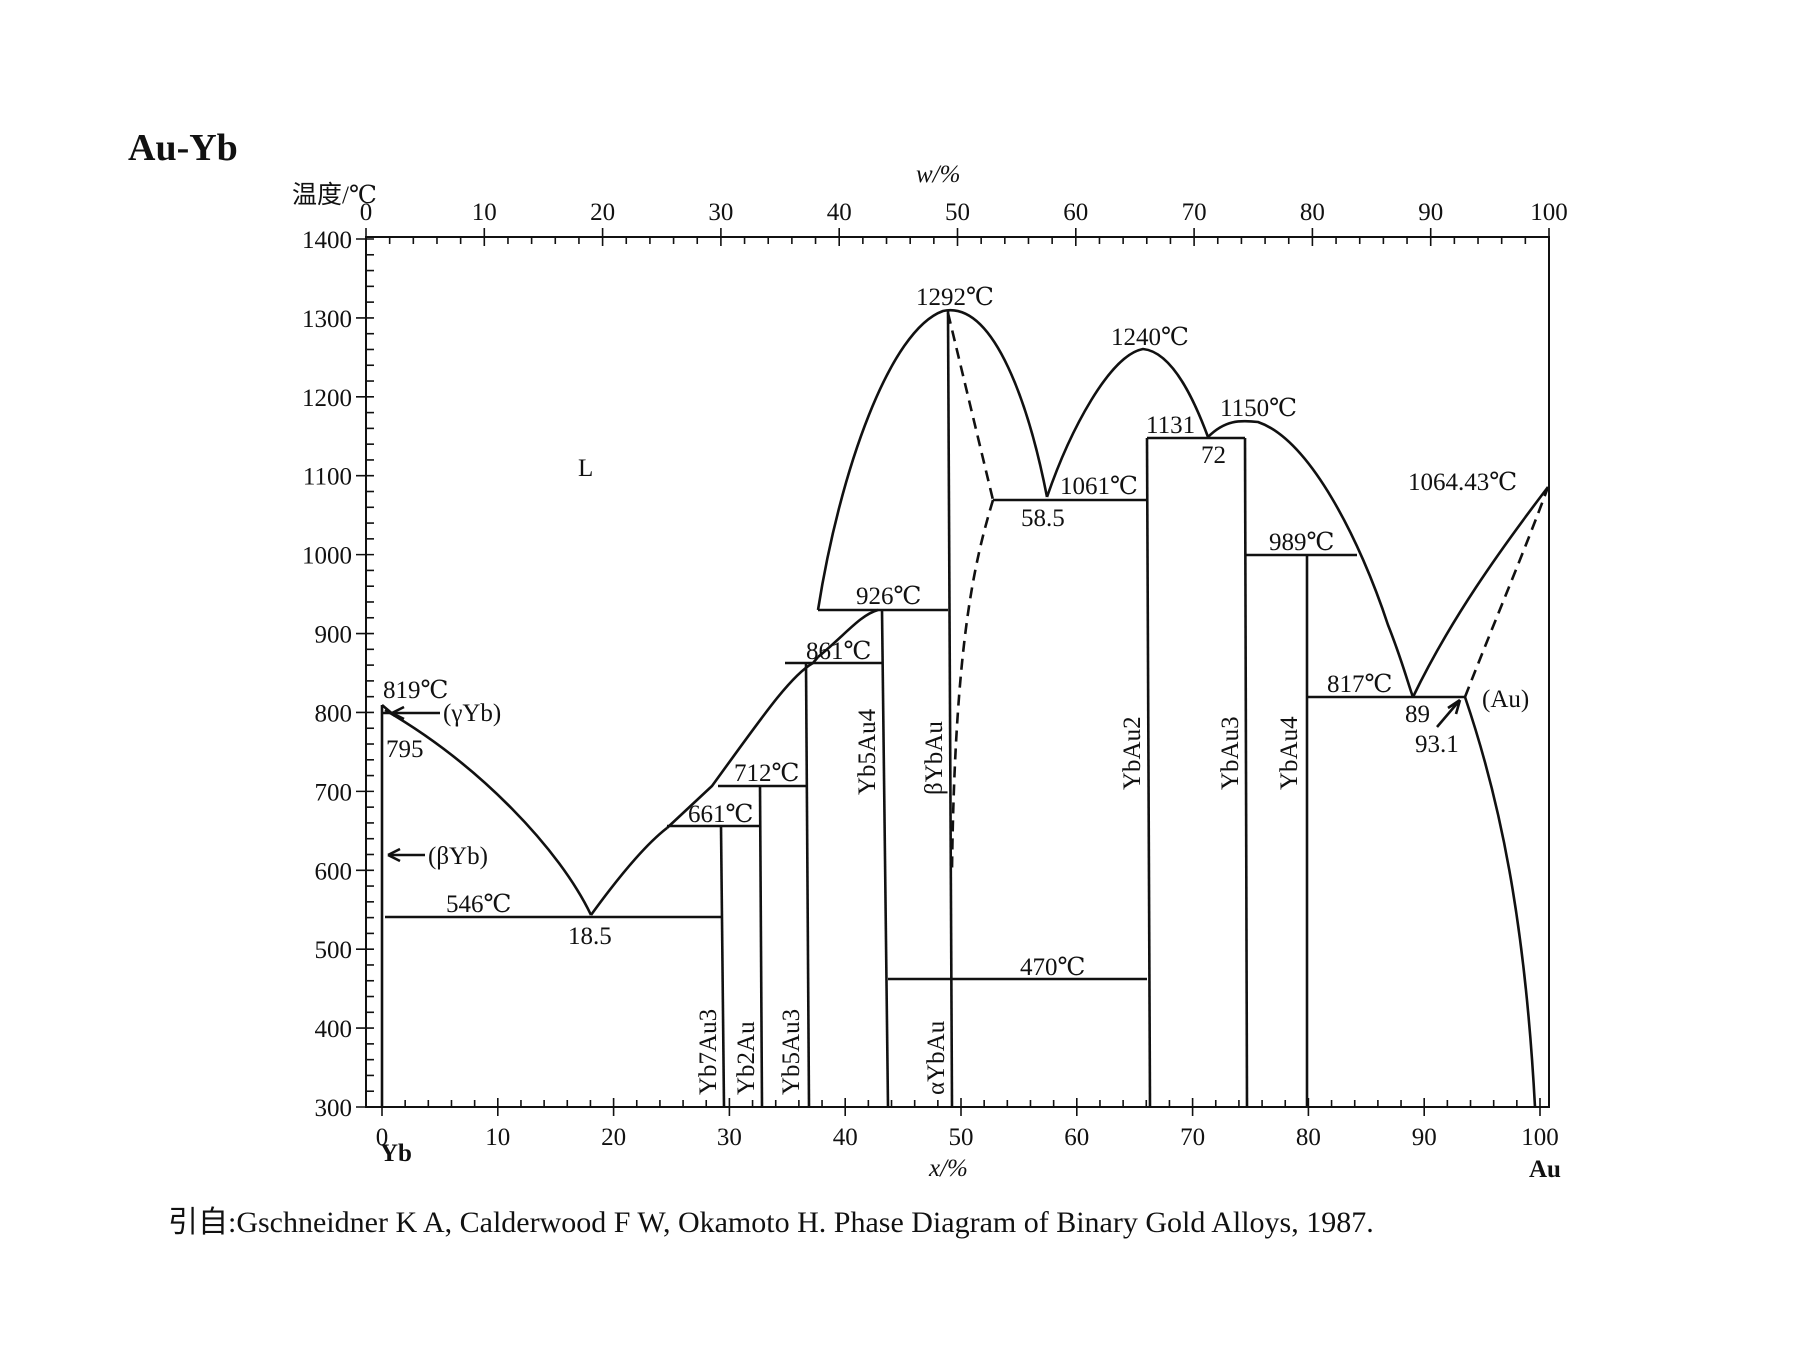  Describe the element at coordinates (791, 1052) in the screenshot. I see `phase-yb5au3: Yb5Au3` at that location.